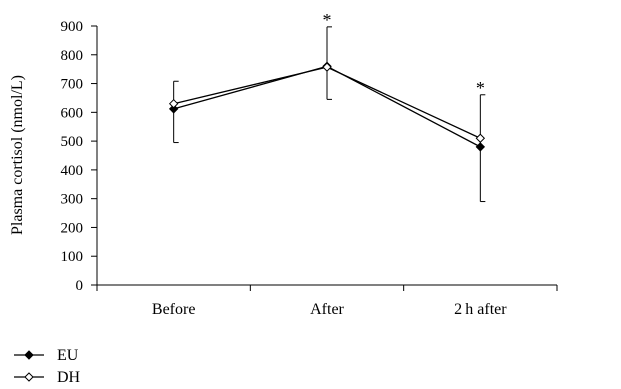  Describe the element at coordinates (72, 85) in the screenshot. I see `y-tick-label: 700` at that location.